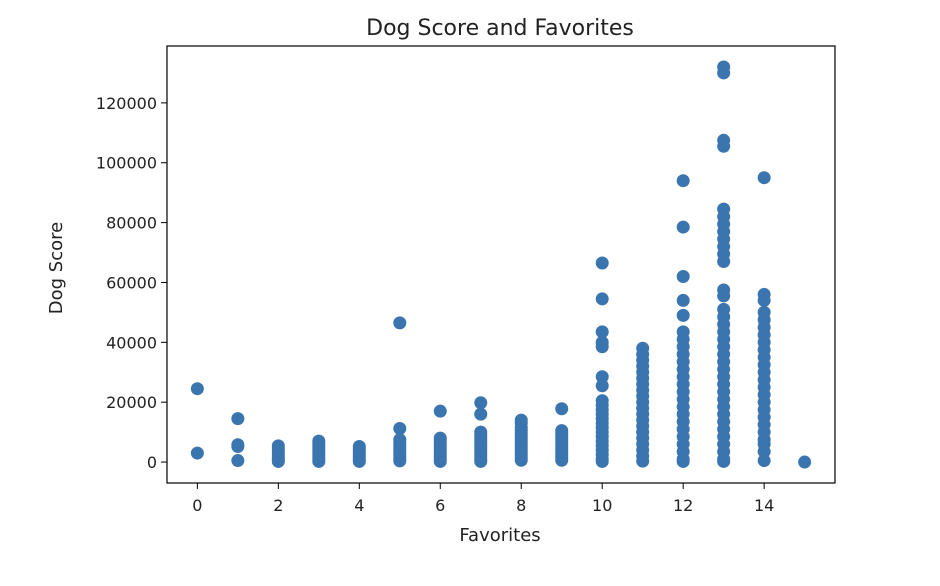  I want to click on x-tick-label: 4, so click(359, 505).